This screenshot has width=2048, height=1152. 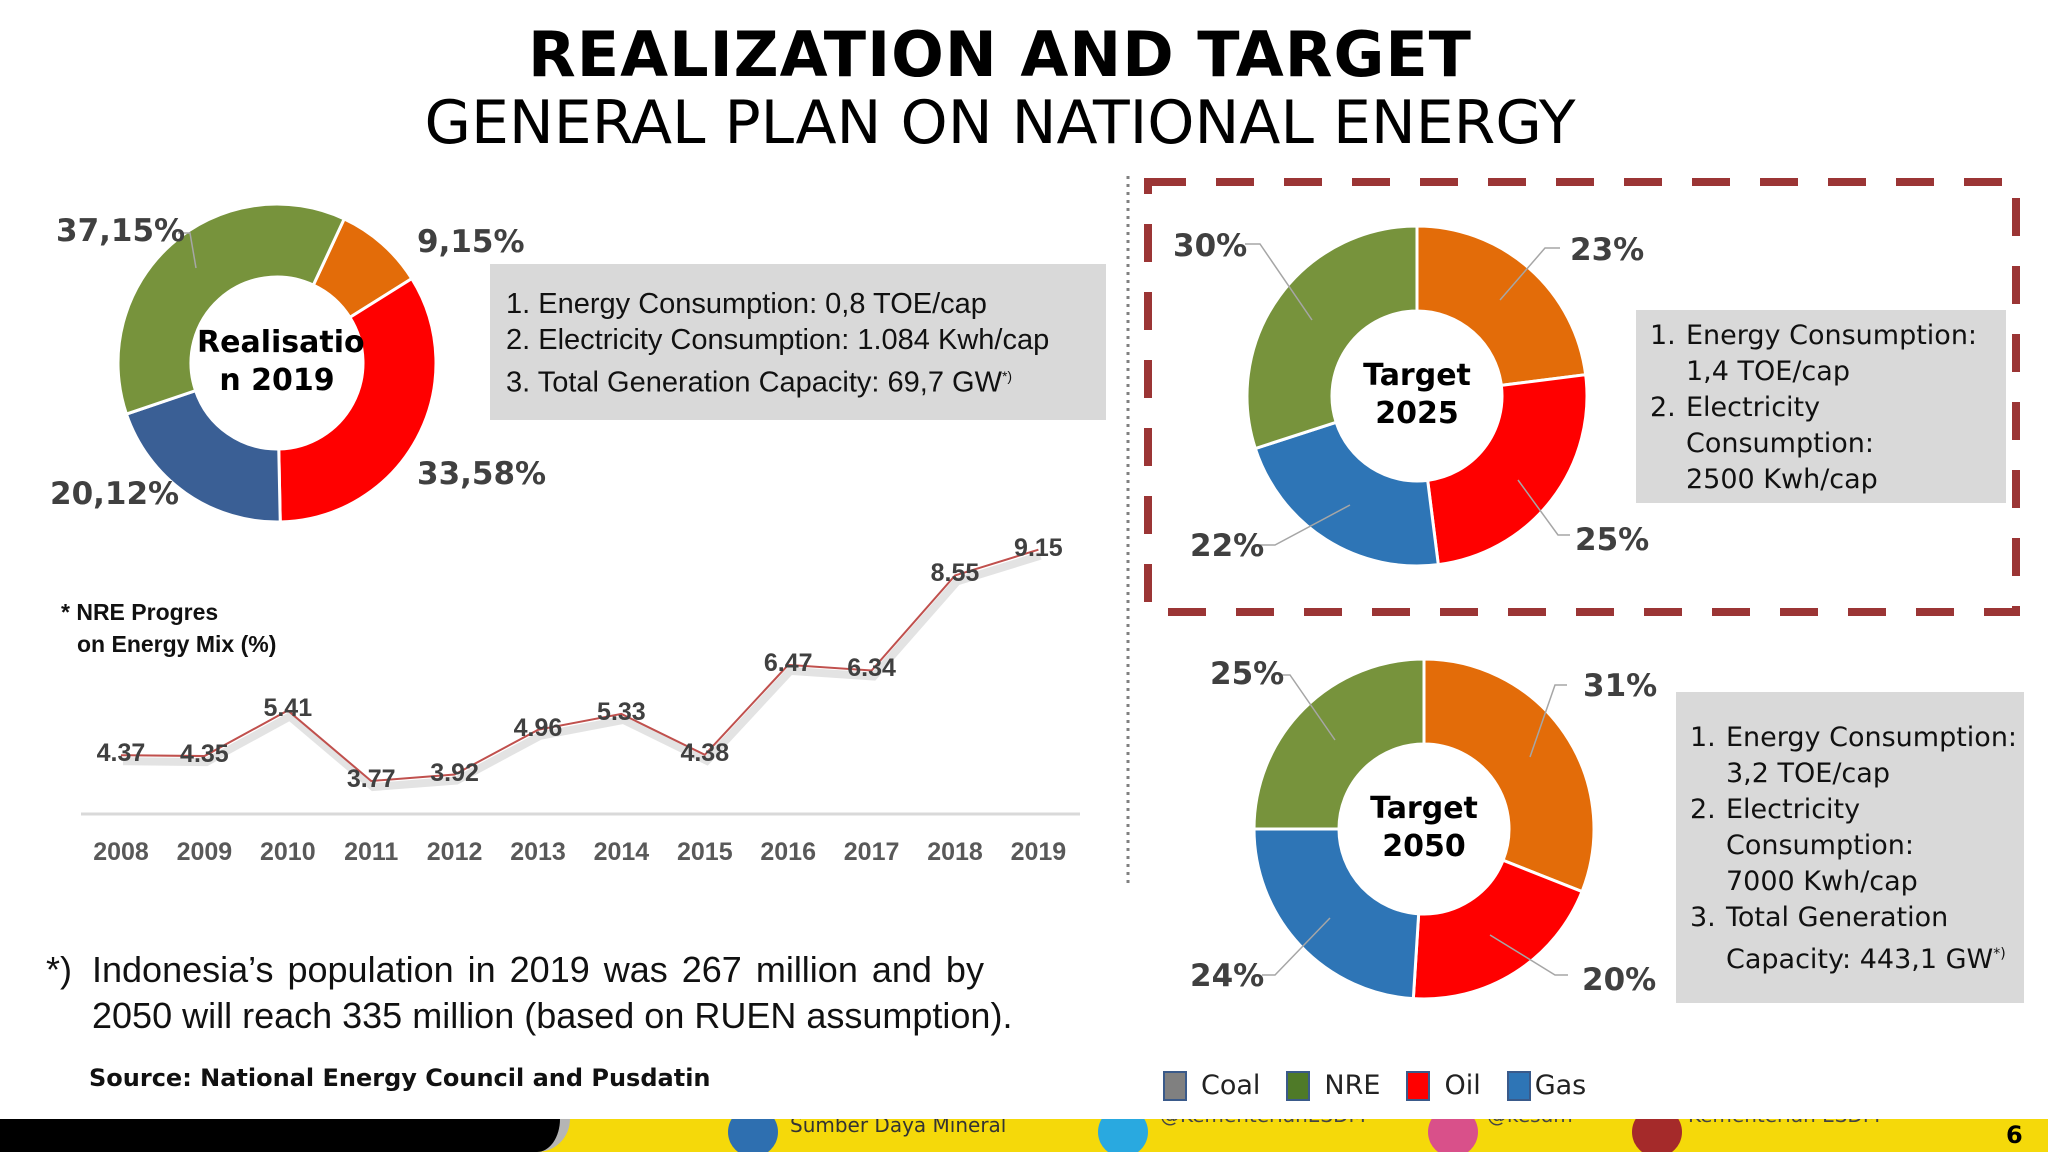 What do you see at coordinates (1793, 809) in the screenshot?
I see `info-text: Electricity` at bounding box center [1793, 809].